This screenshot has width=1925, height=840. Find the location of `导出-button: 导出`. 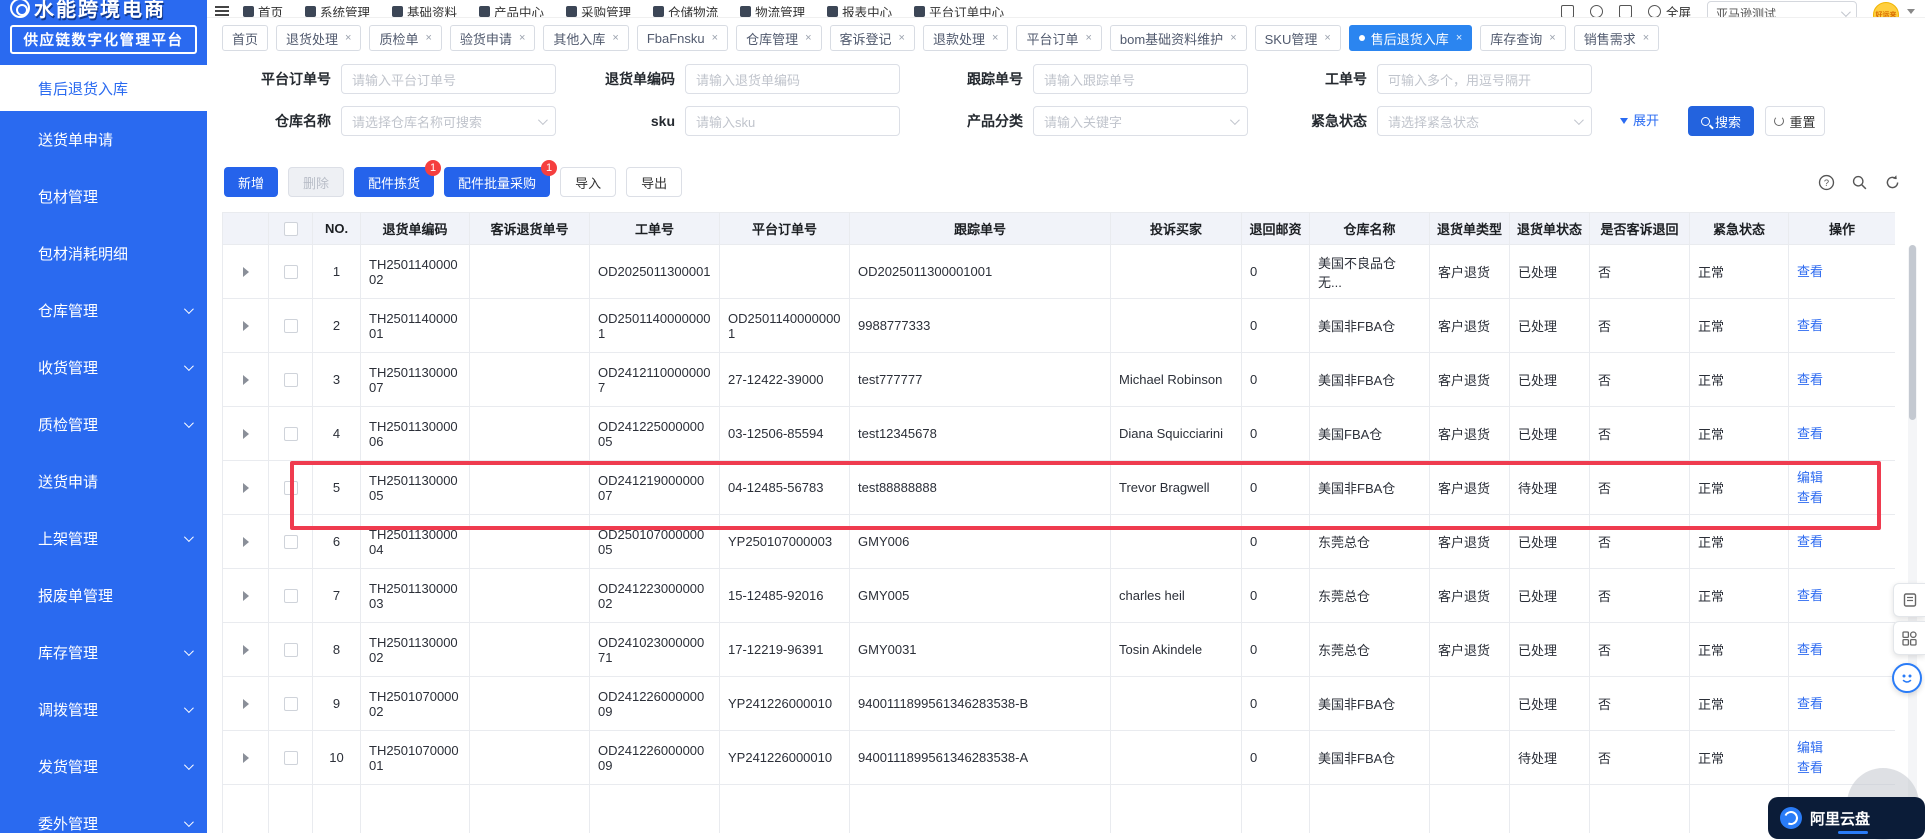

导出-button: 导出 is located at coordinates (654, 182).